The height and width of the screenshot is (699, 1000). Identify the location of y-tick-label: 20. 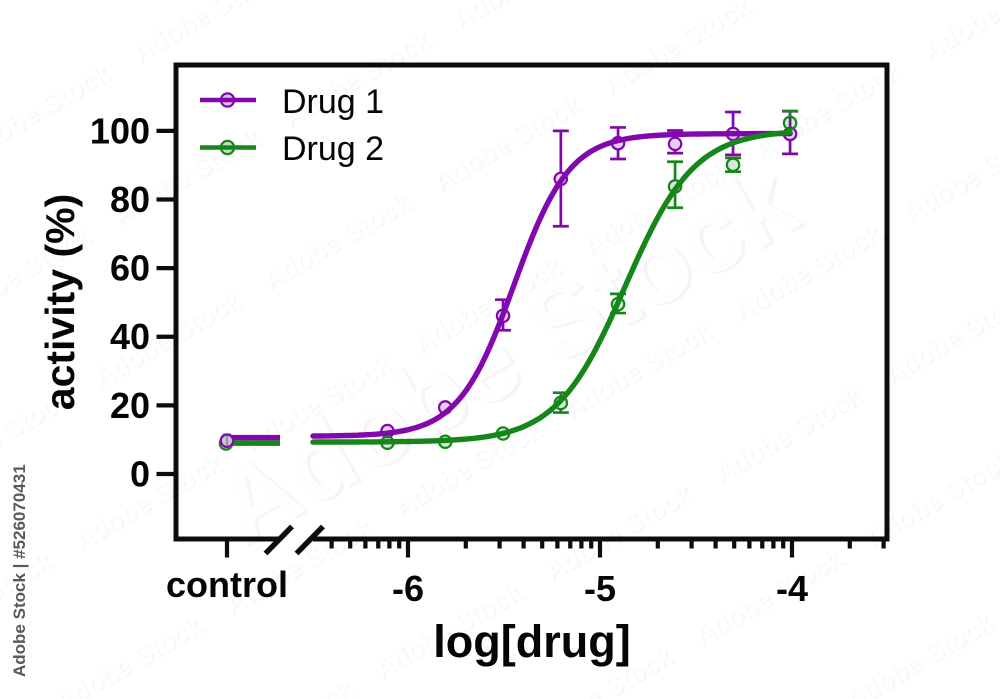
(130, 405).